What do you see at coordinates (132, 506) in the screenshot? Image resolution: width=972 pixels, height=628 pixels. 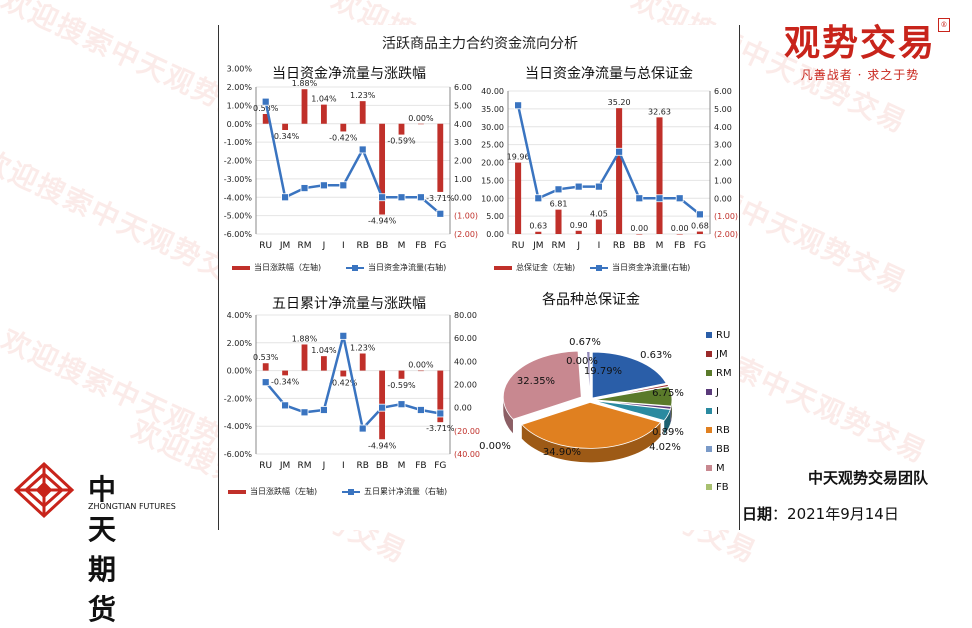 I see `company-name-en: ZHONGTIAN FUTURES` at bounding box center [132, 506].